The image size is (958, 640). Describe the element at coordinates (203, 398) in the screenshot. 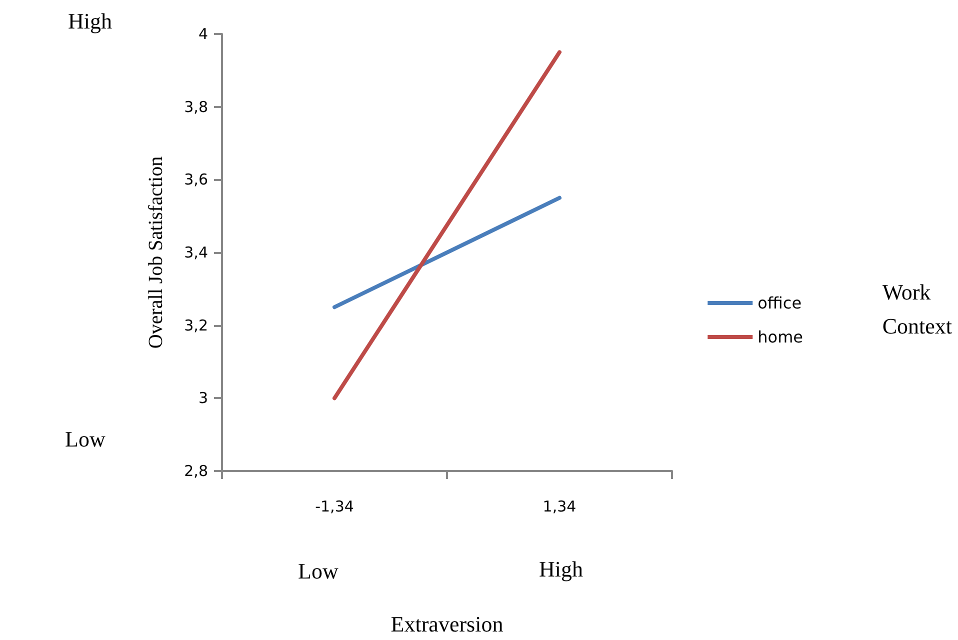

I see `y-tick-label: 3` at that location.